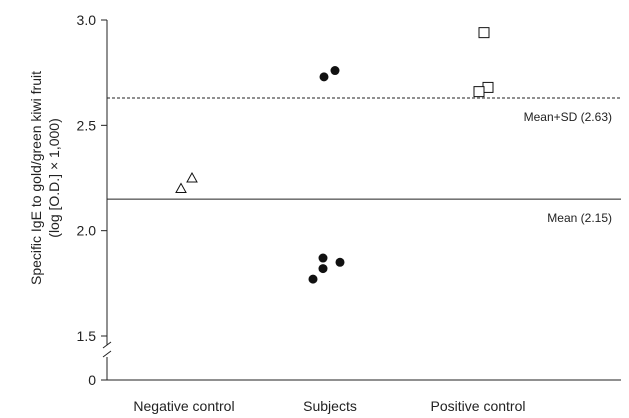 This screenshot has height=418, width=629. I want to click on y-tick-label: 1.5, so click(87, 336).